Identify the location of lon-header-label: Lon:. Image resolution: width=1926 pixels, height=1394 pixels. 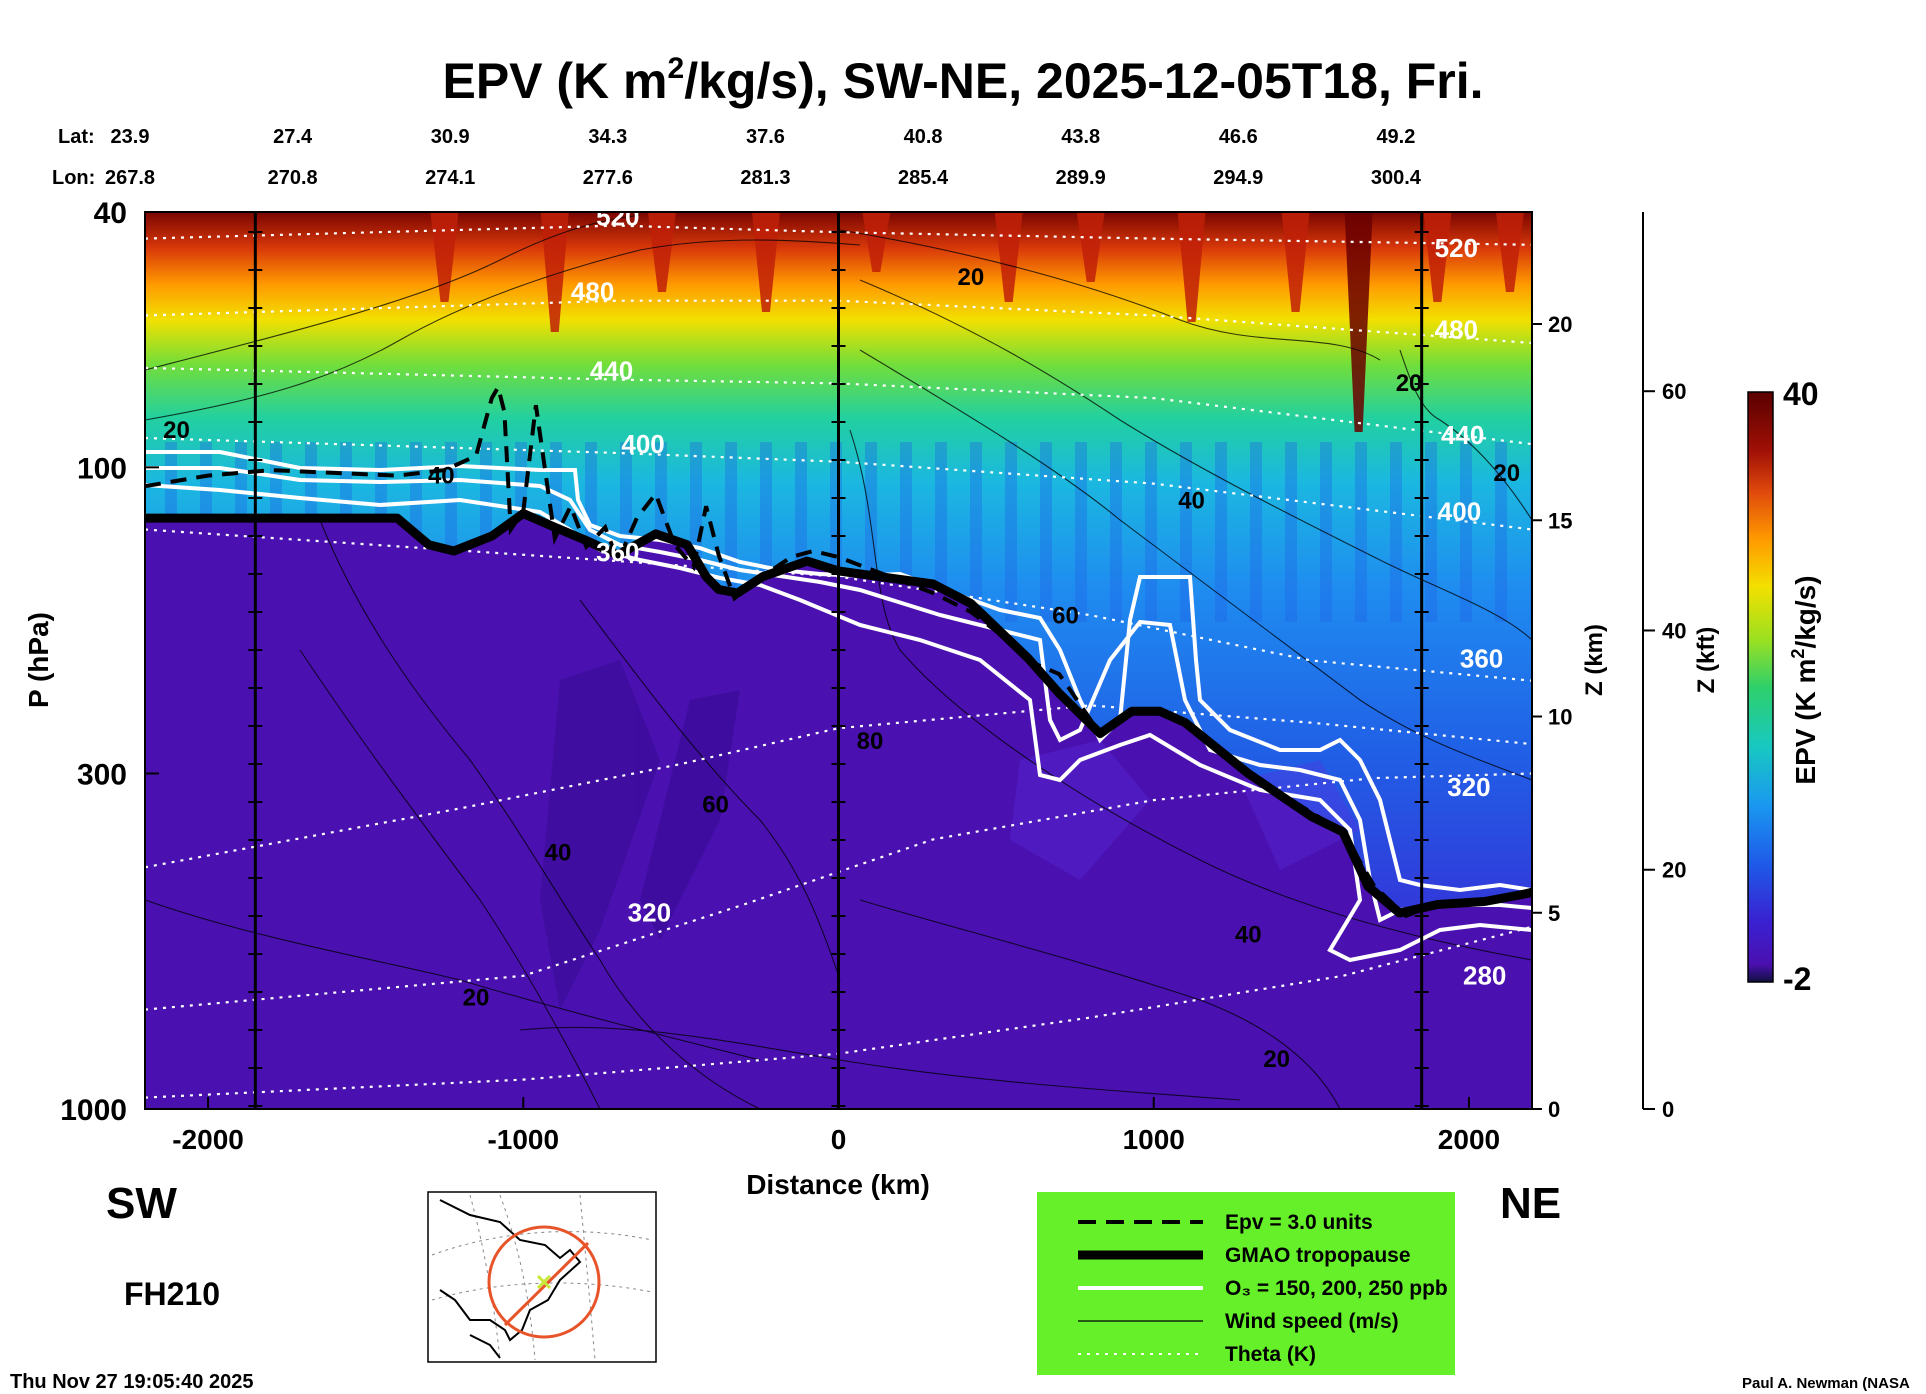
(73, 178).